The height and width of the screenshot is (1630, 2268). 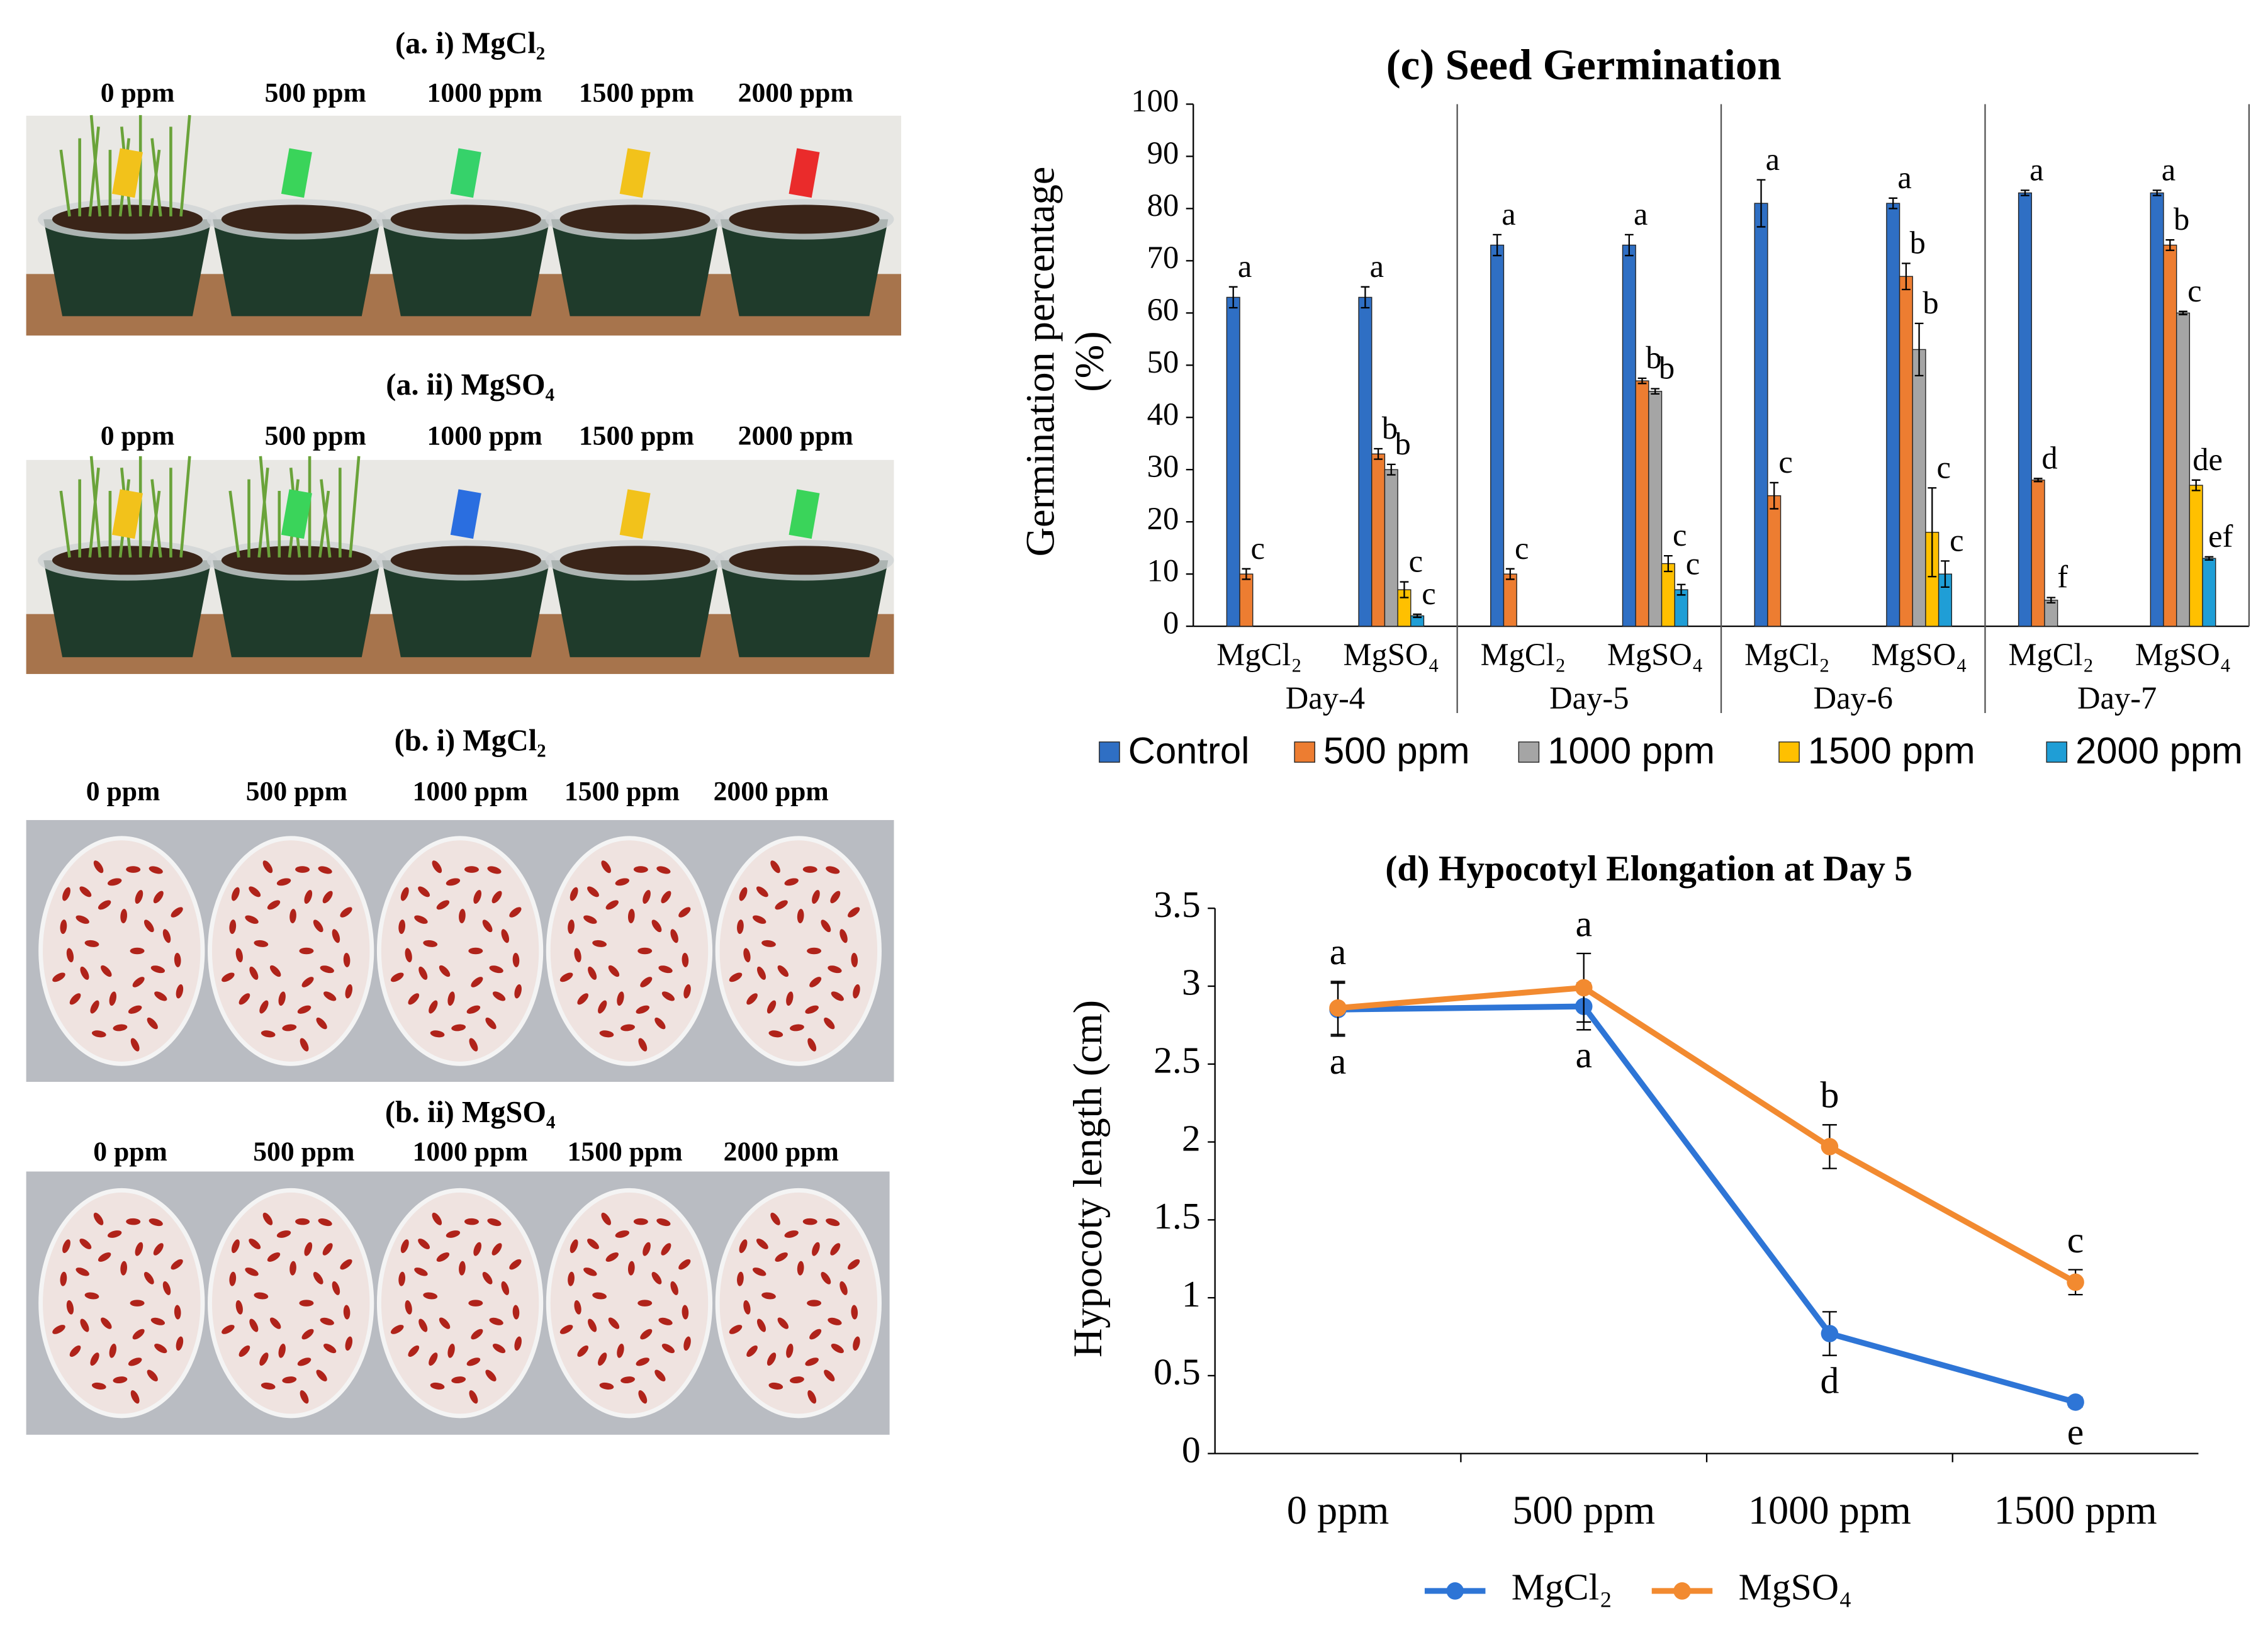 I want to click on panel-label: 2000 ppm, so click(x=782, y=1152).